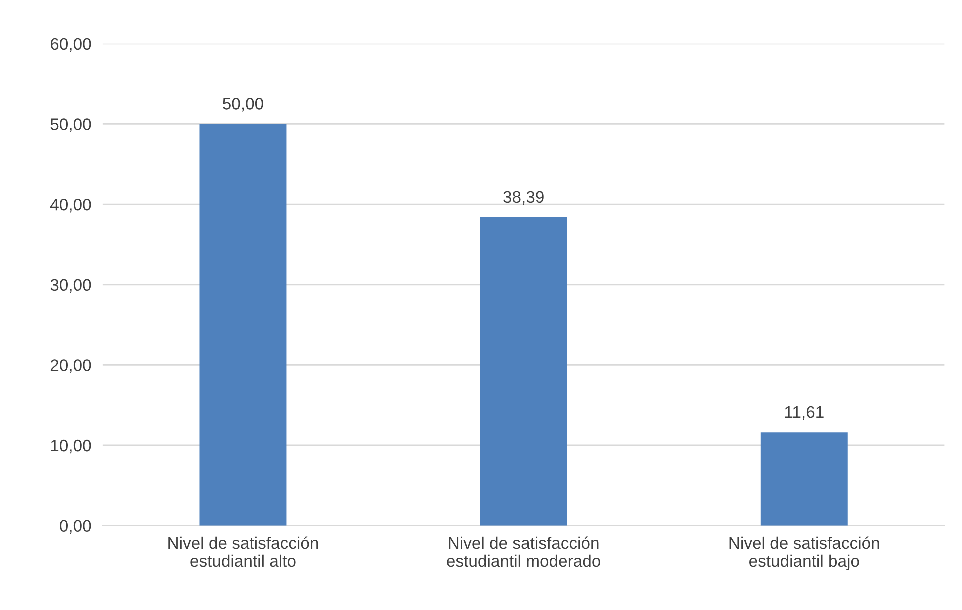 The width and height of the screenshot is (962, 610). Describe the element at coordinates (71, 125) in the screenshot. I see `y-tick-label: 50,00` at that location.